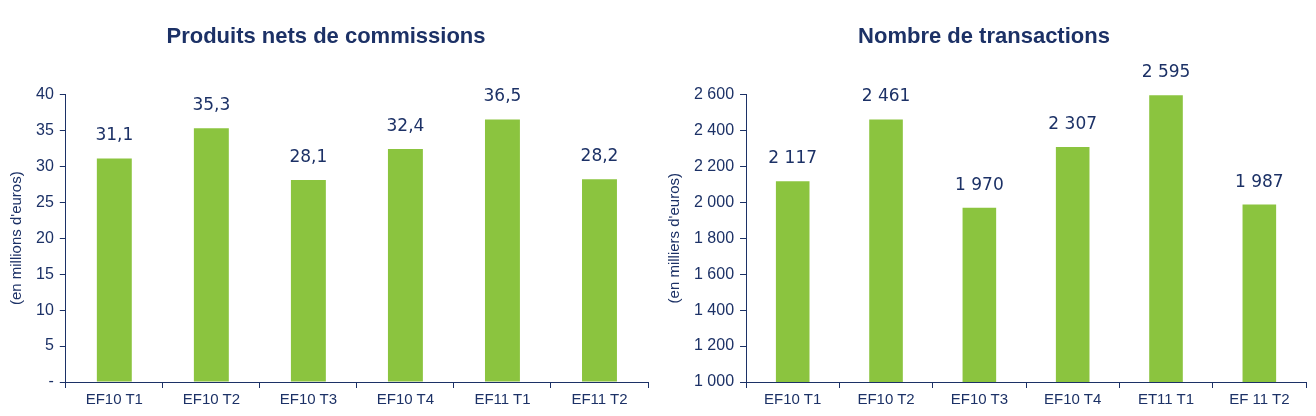  Describe the element at coordinates (308, 155) in the screenshot. I see `data-label: 28,1` at that location.